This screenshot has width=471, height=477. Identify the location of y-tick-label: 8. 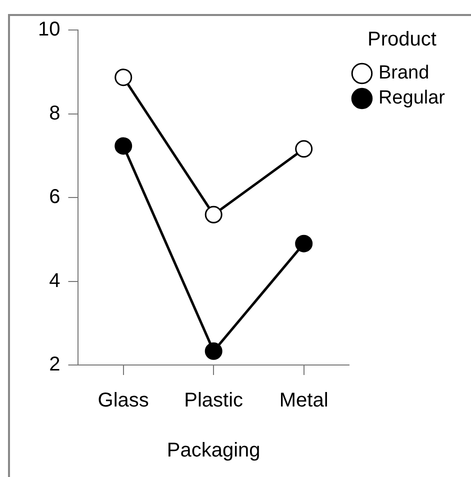
(54, 113).